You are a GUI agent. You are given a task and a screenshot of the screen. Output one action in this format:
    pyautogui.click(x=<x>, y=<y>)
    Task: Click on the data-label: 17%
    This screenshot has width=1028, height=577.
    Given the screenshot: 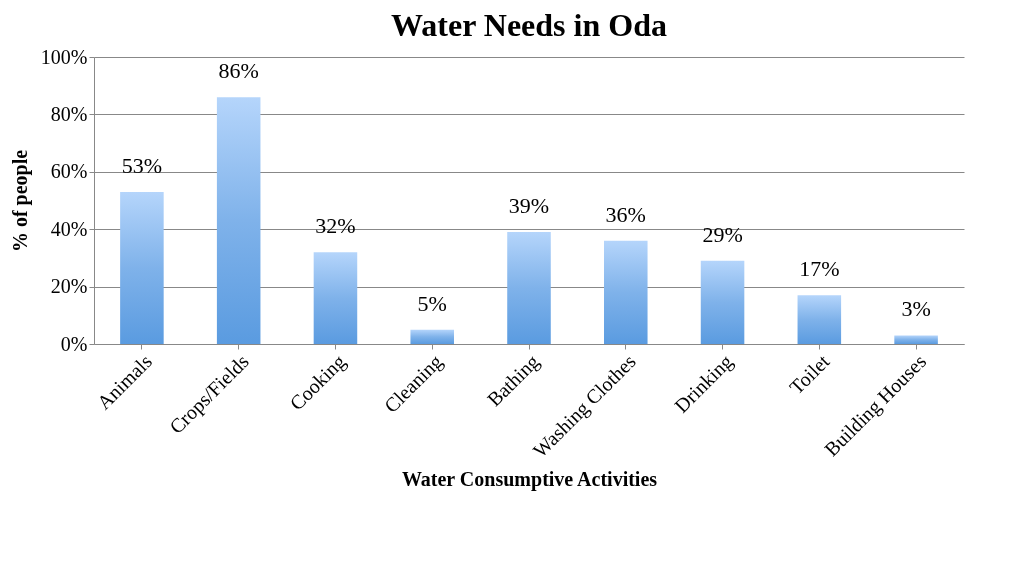 What is the action you would take?
    pyautogui.click(x=819, y=269)
    